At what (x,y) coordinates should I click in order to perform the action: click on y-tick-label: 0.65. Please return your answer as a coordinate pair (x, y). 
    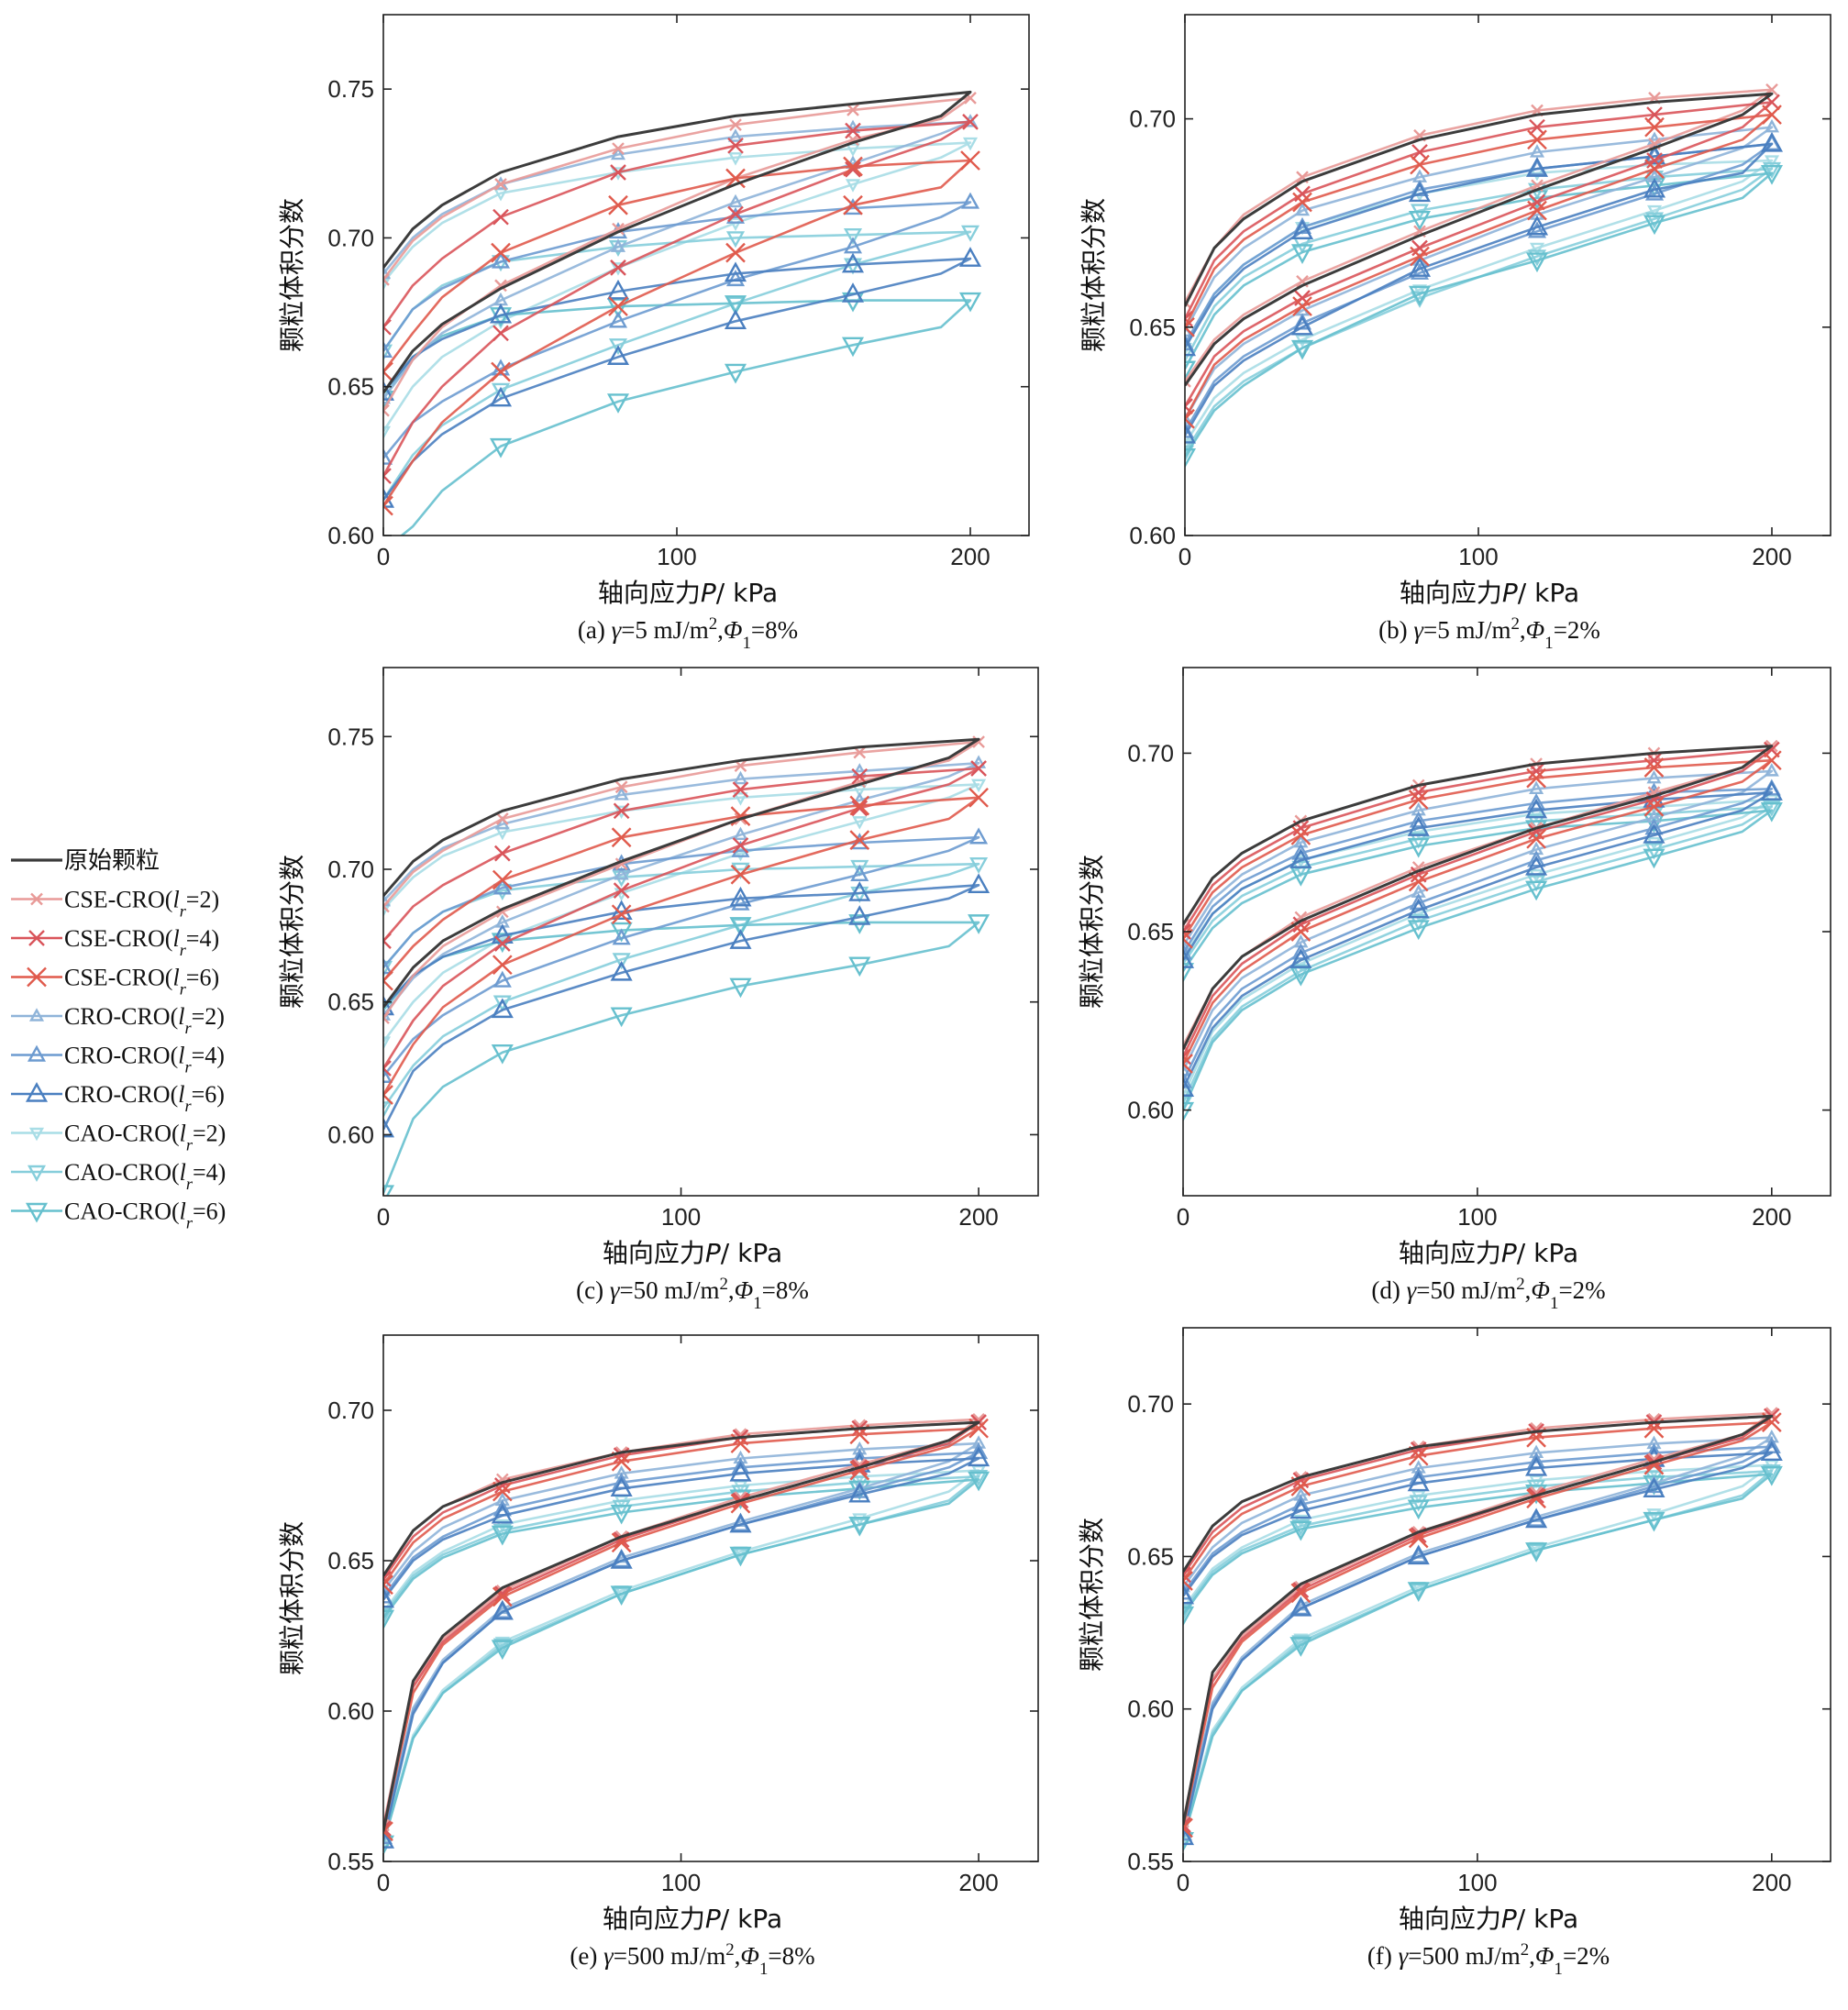
    Looking at the image, I should click on (1150, 1556).